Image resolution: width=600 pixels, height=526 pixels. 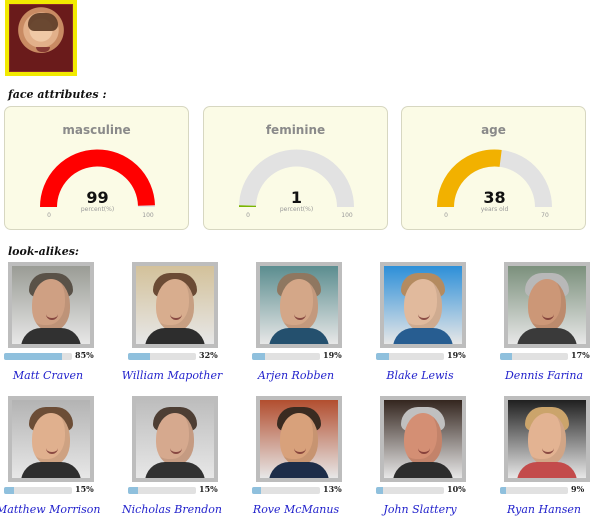 I want to click on lookalike-card-7: 15% Nicholas Brendon, so click(x=185, y=461).